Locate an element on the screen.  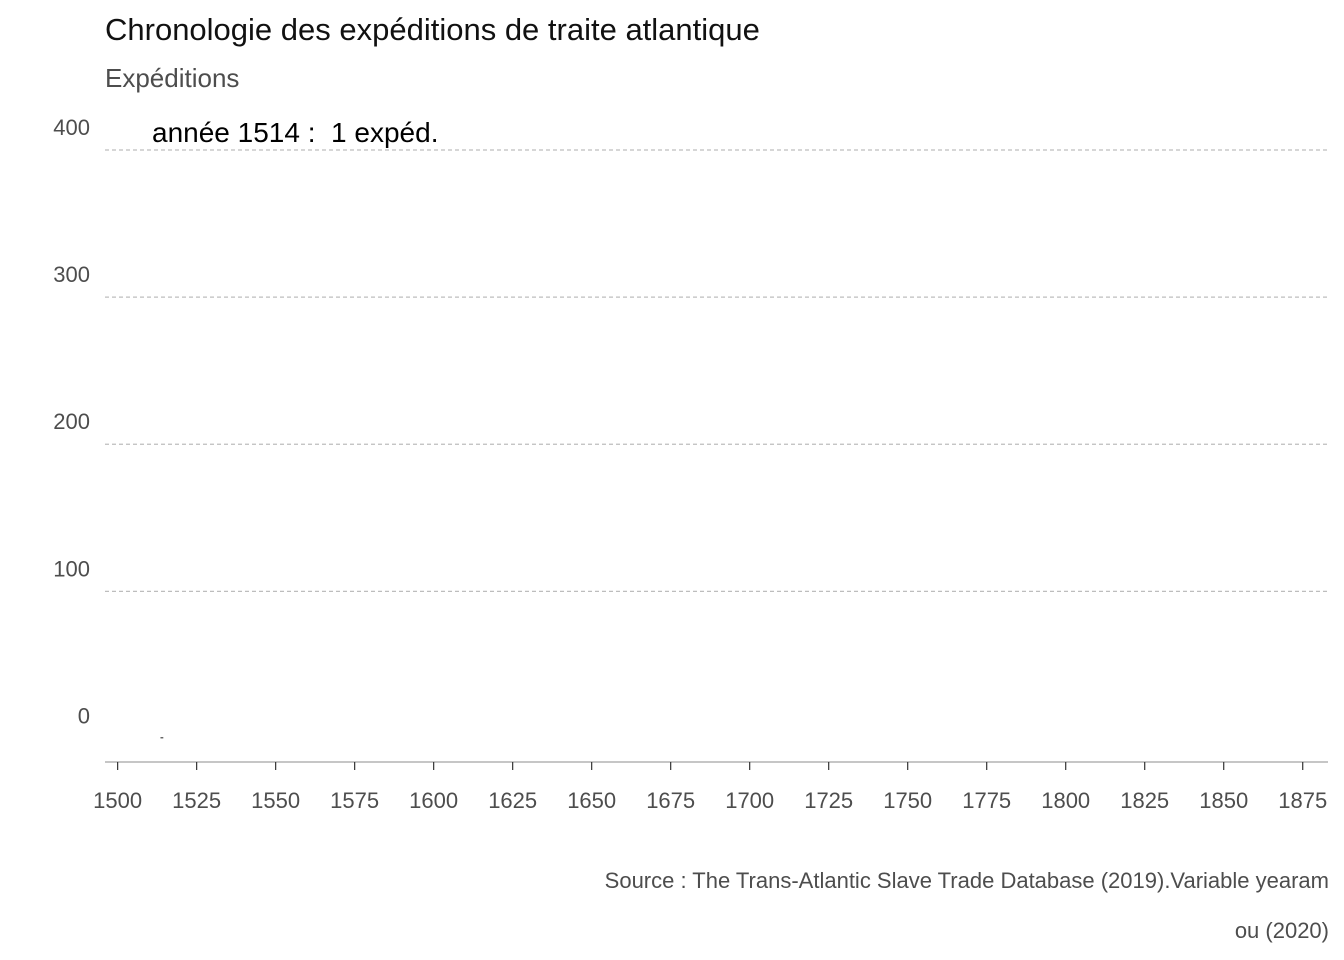
x-tick-label-1550: 1550 is located at coordinates (275, 800).